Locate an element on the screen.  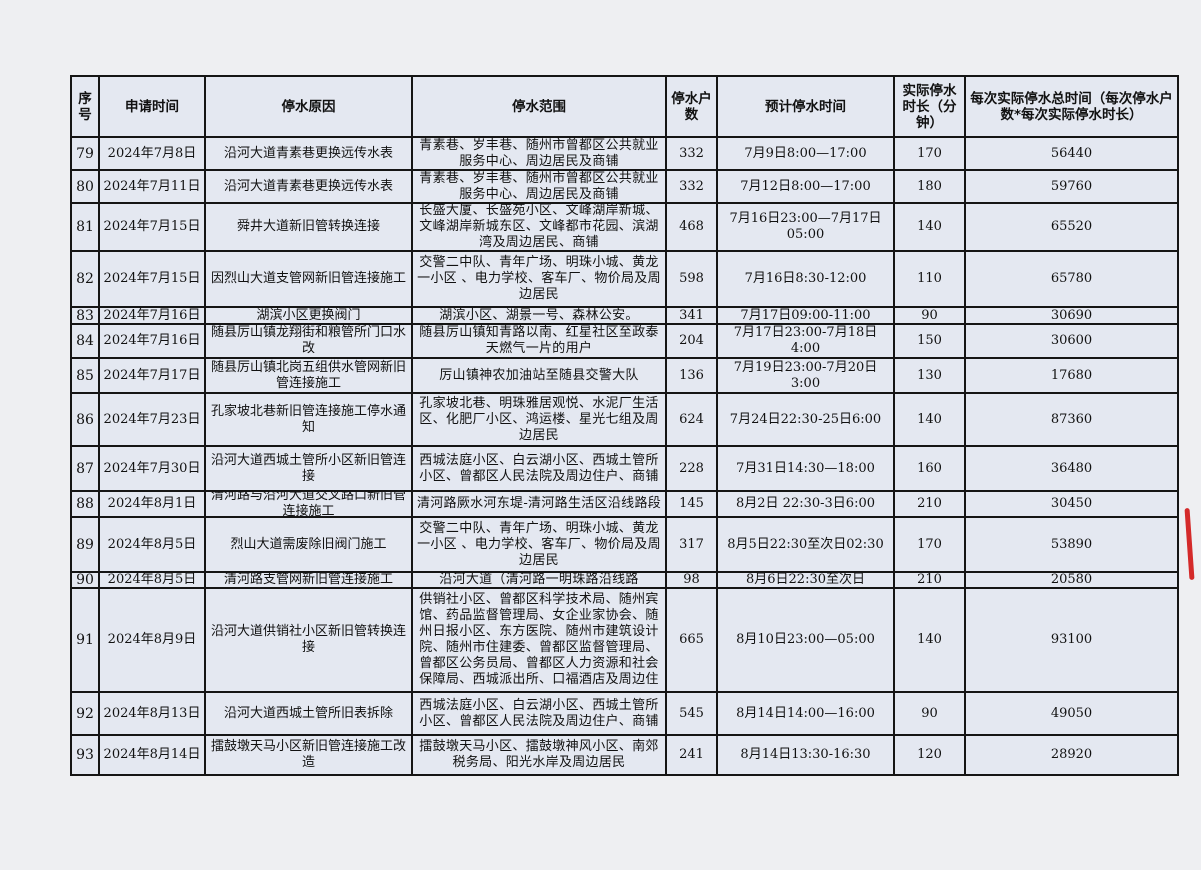
household-count: 468 is located at coordinates (691, 226).